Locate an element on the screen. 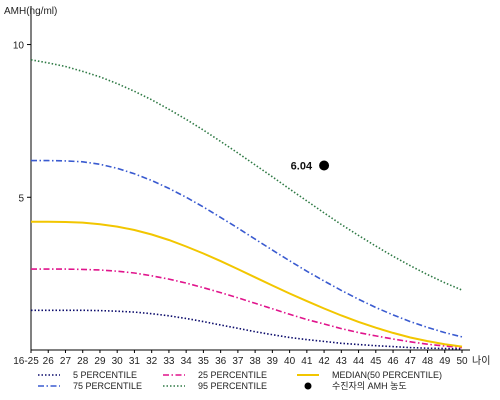 Image resolution: width=500 pixels, height=400 pixels. x-tick-label: 45 is located at coordinates (376, 361).